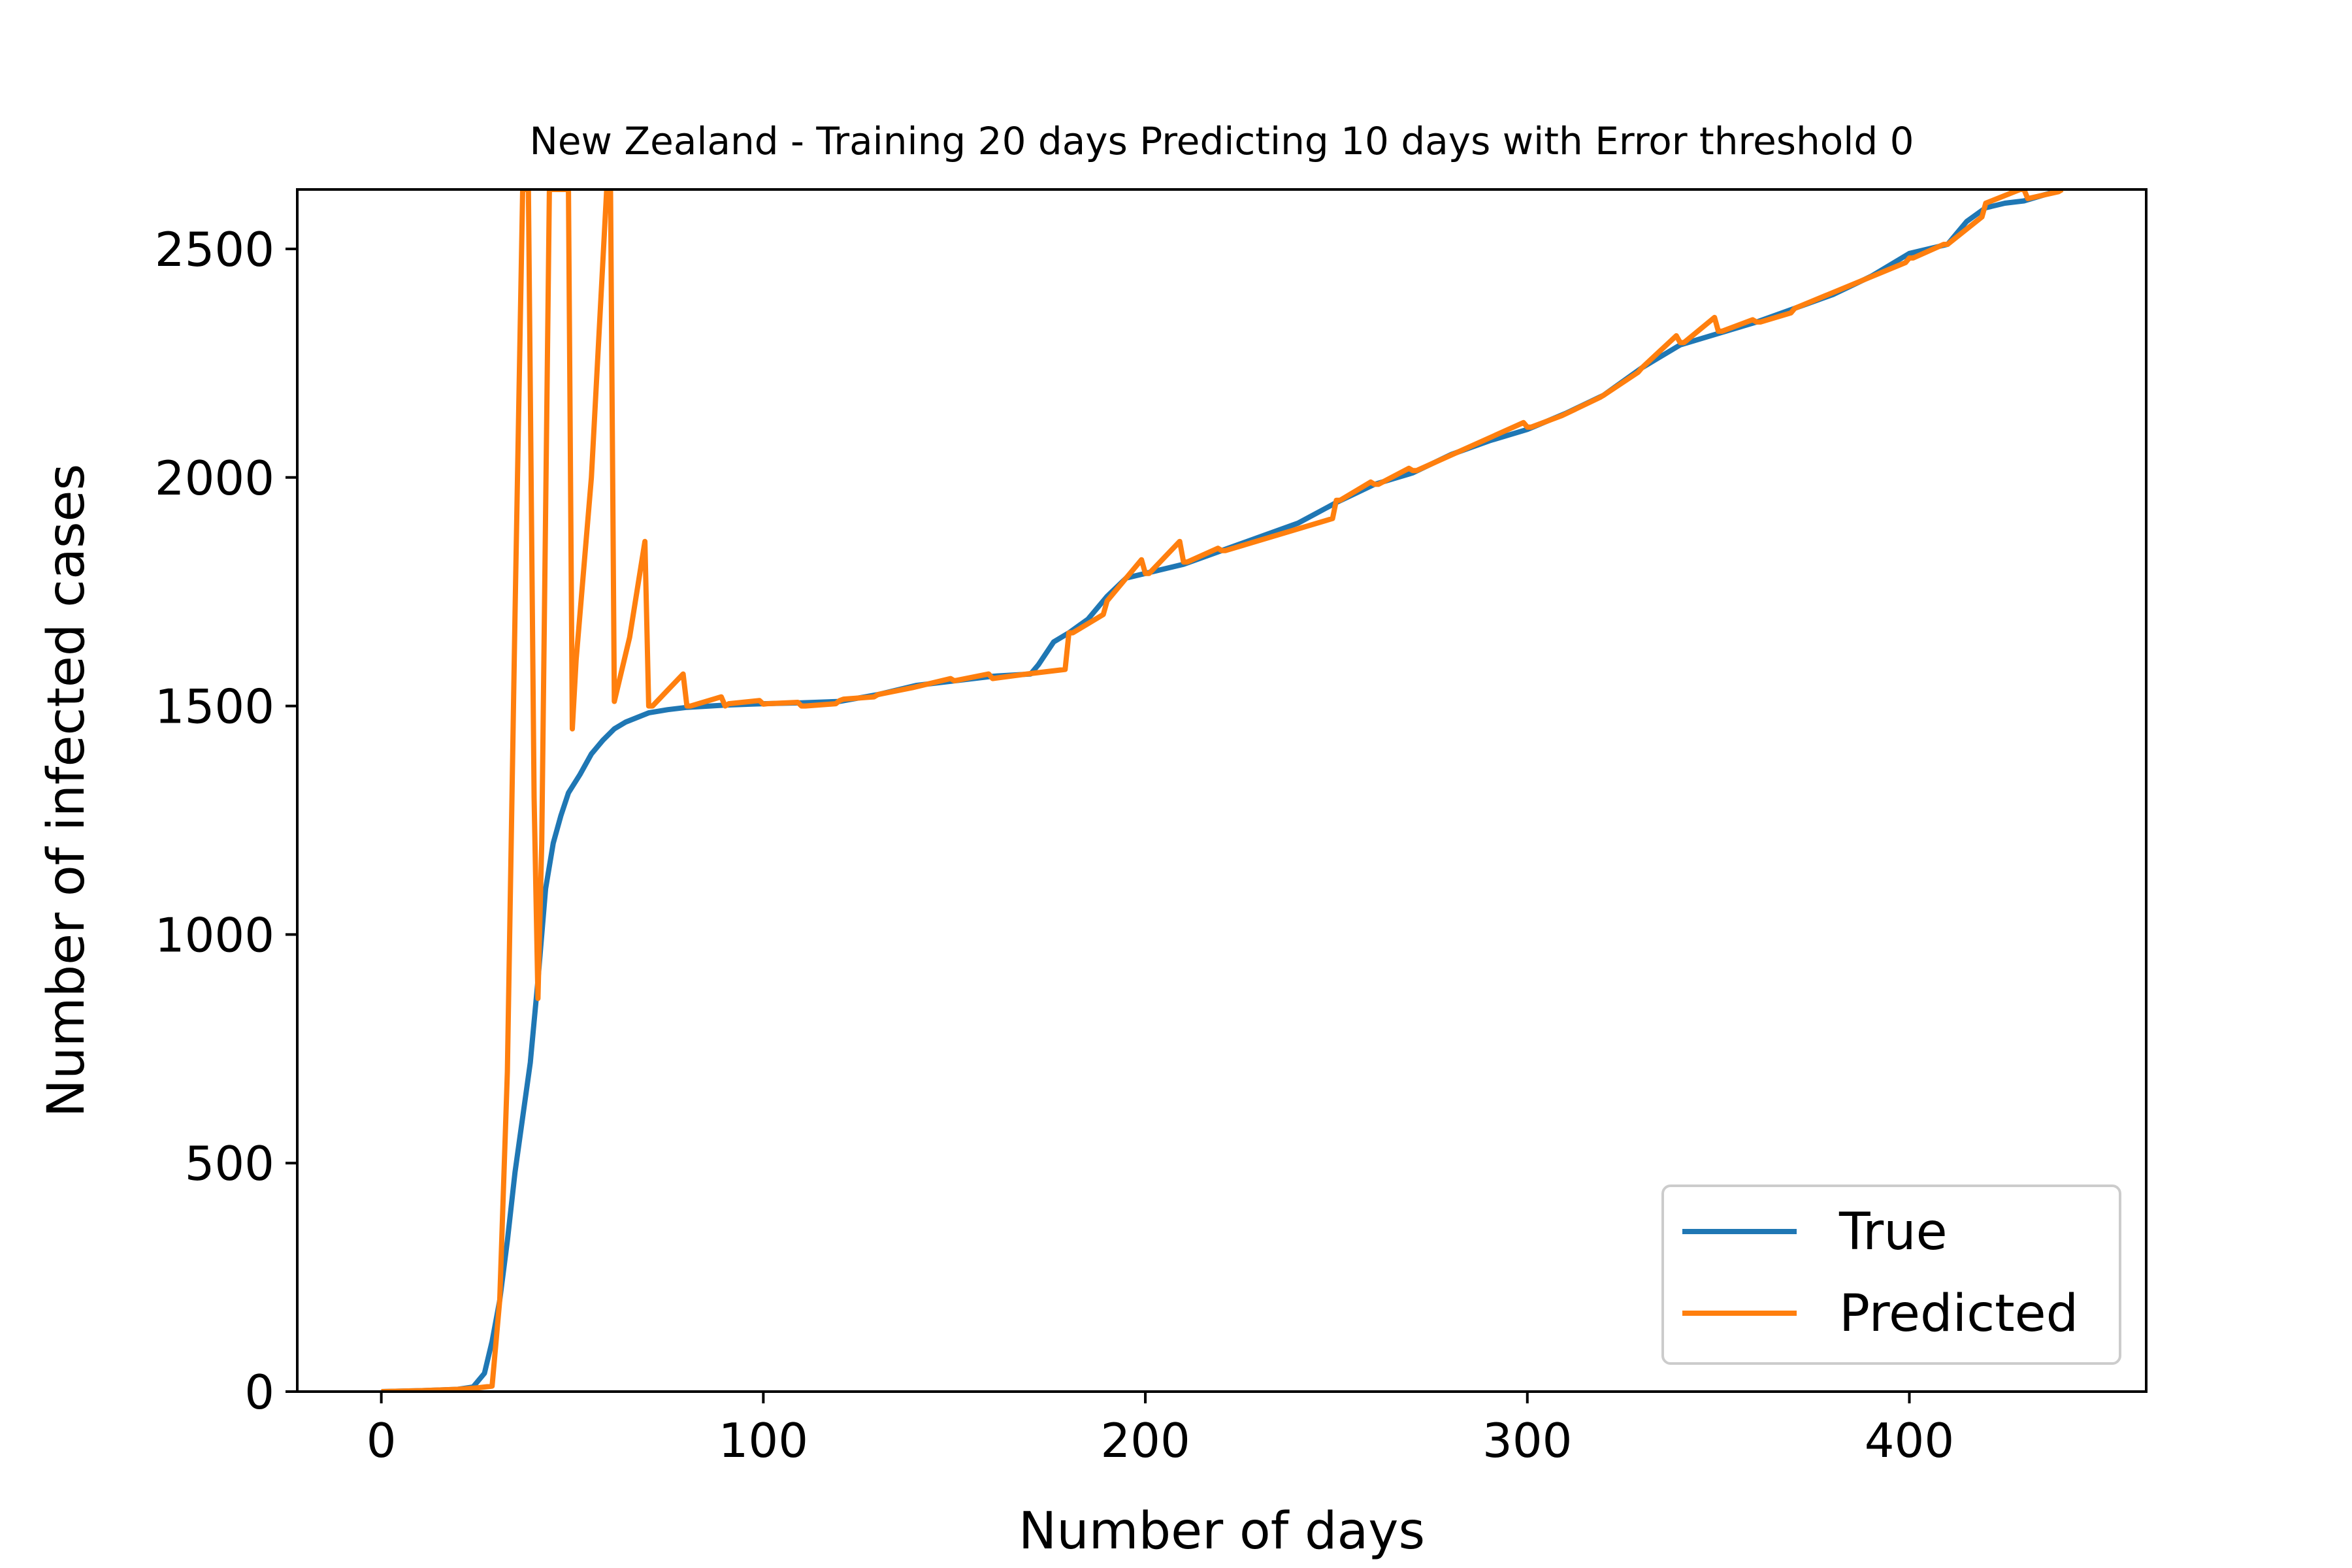 The width and height of the screenshot is (2352, 1568). What do you see at coordinates (226, 821) in the screenshot?
I see `y-axis-ticks: 0 500 1000 1500 2000 2500` at bounding box center [226, 821].